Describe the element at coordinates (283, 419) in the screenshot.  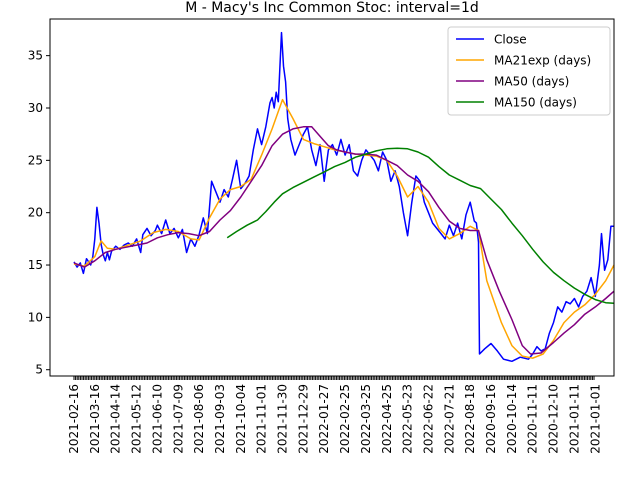
I see `x-tick-label: 2021-11-30` at that location.